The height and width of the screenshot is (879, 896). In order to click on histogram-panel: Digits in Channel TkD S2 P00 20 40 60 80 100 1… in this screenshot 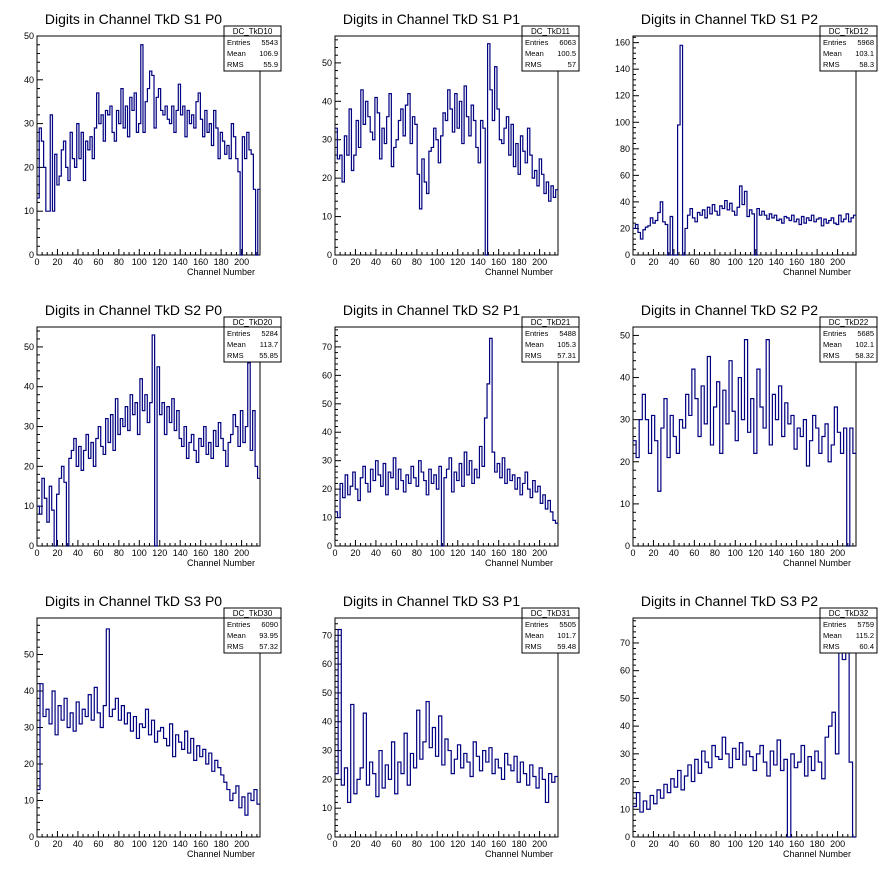, I will do `click(153, 435)`.